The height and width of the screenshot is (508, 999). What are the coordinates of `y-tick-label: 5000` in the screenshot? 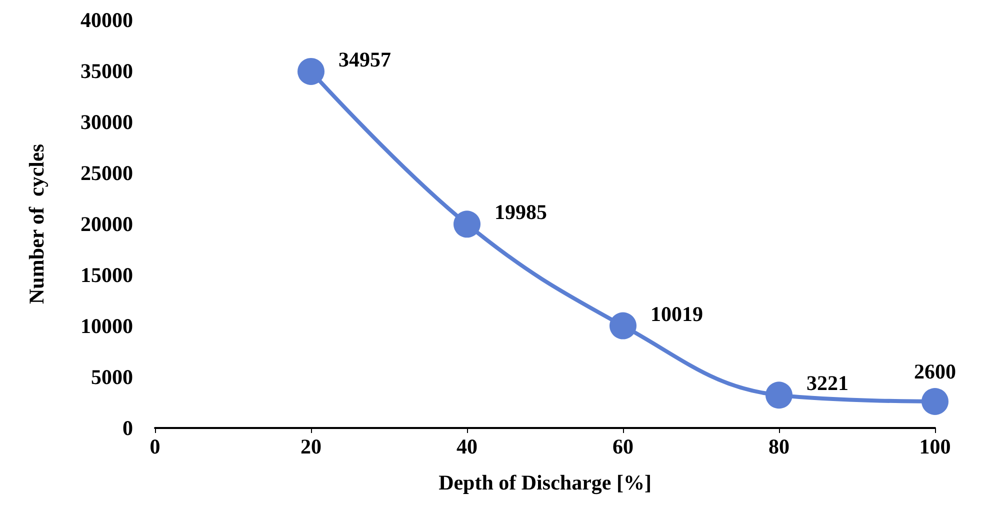 It's located at (112, 377).